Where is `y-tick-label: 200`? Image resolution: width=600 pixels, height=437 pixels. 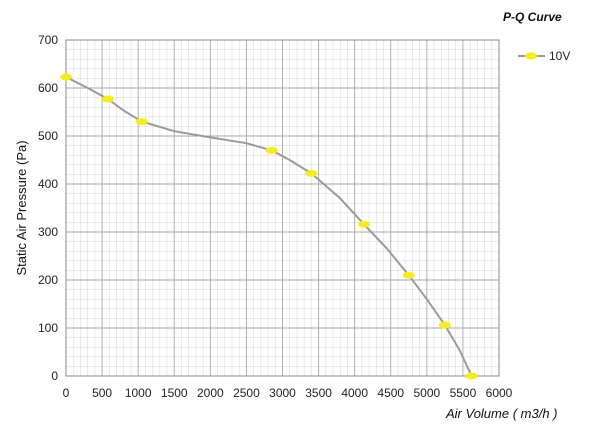 y-tick-label: 200 is located at coordinates (48, 280).